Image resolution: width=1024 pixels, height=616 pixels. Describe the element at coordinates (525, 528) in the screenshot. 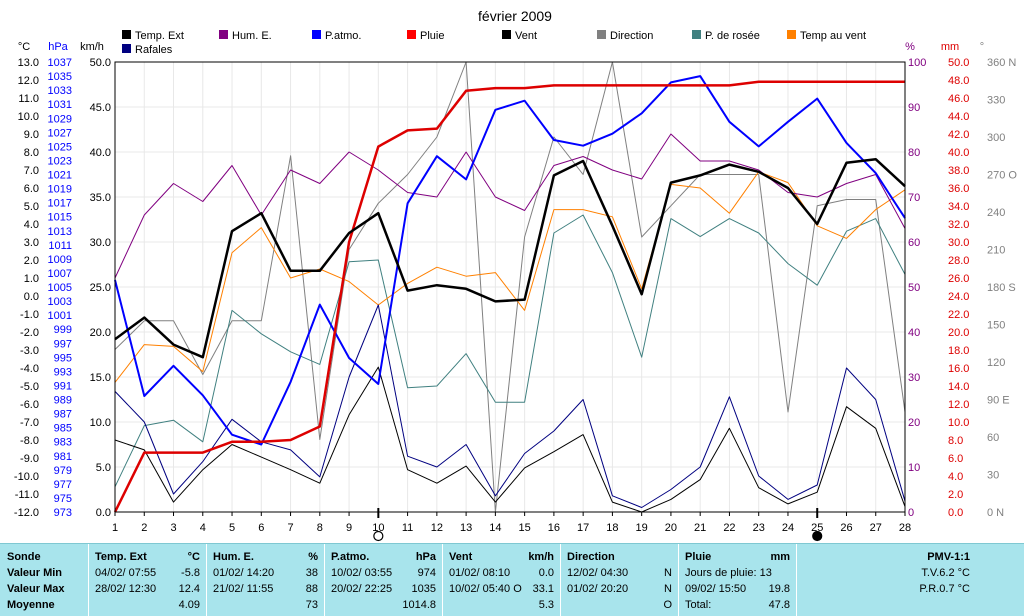

I see `x-tick-label: 15` at that location.